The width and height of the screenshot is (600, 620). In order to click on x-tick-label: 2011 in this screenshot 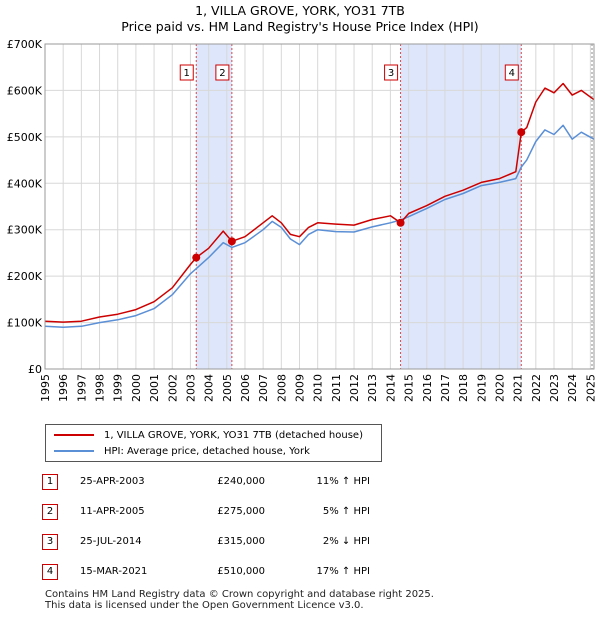, I will do `click(336, 388)`.